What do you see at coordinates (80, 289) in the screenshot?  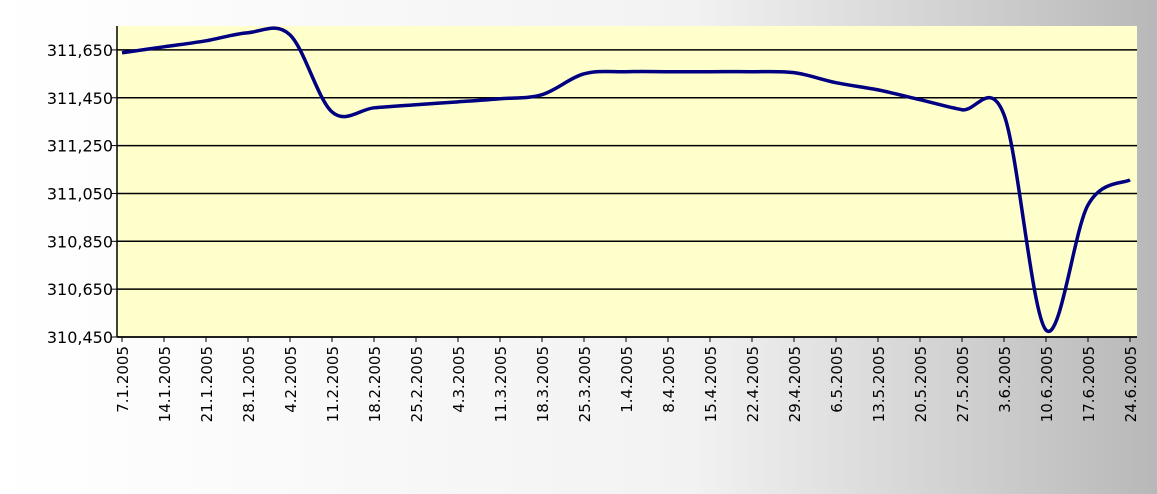 I see `y-tick-label: 310,650` at bounding box center [80, 289].